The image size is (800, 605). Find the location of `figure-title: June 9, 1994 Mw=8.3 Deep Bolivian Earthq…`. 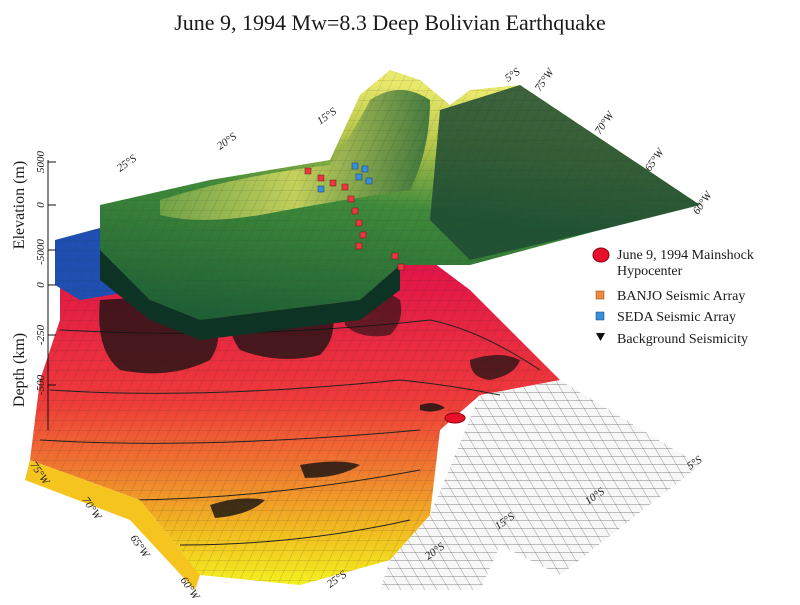

figure-title: June 9, 1994 Mw=8.3 Deep Bolivian Earthq… is located at coordinates (390, 22).